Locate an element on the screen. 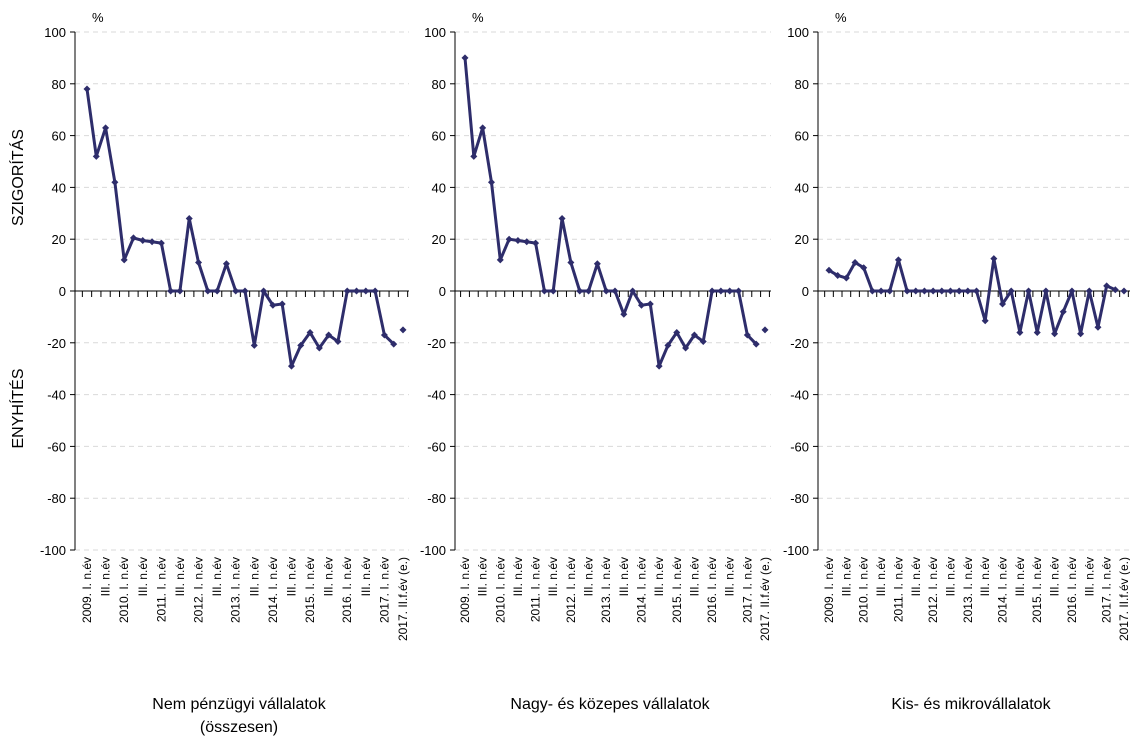  y-tick-label: -20 is located at coordinates (56, 343).